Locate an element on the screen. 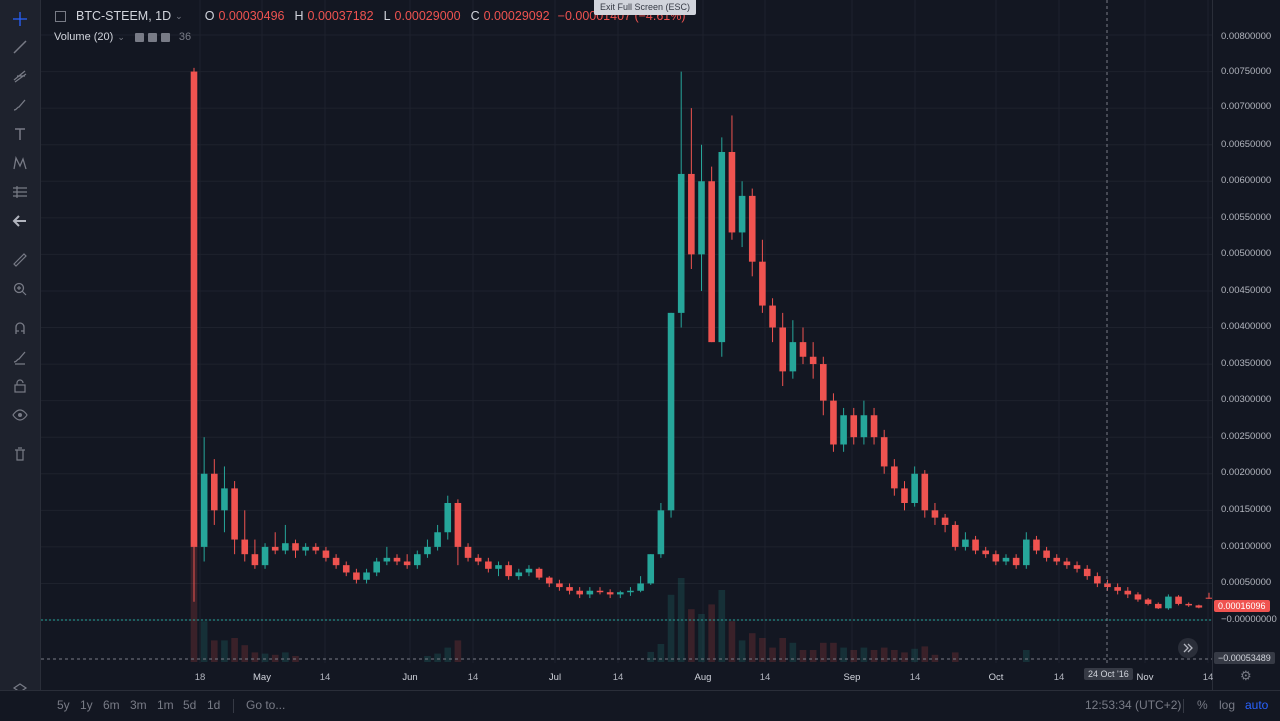 This screenshot has width=1280, height=721. exit-fullscreen-button: Exit Full Screen (ESC) is located at coordinates (645, 7).